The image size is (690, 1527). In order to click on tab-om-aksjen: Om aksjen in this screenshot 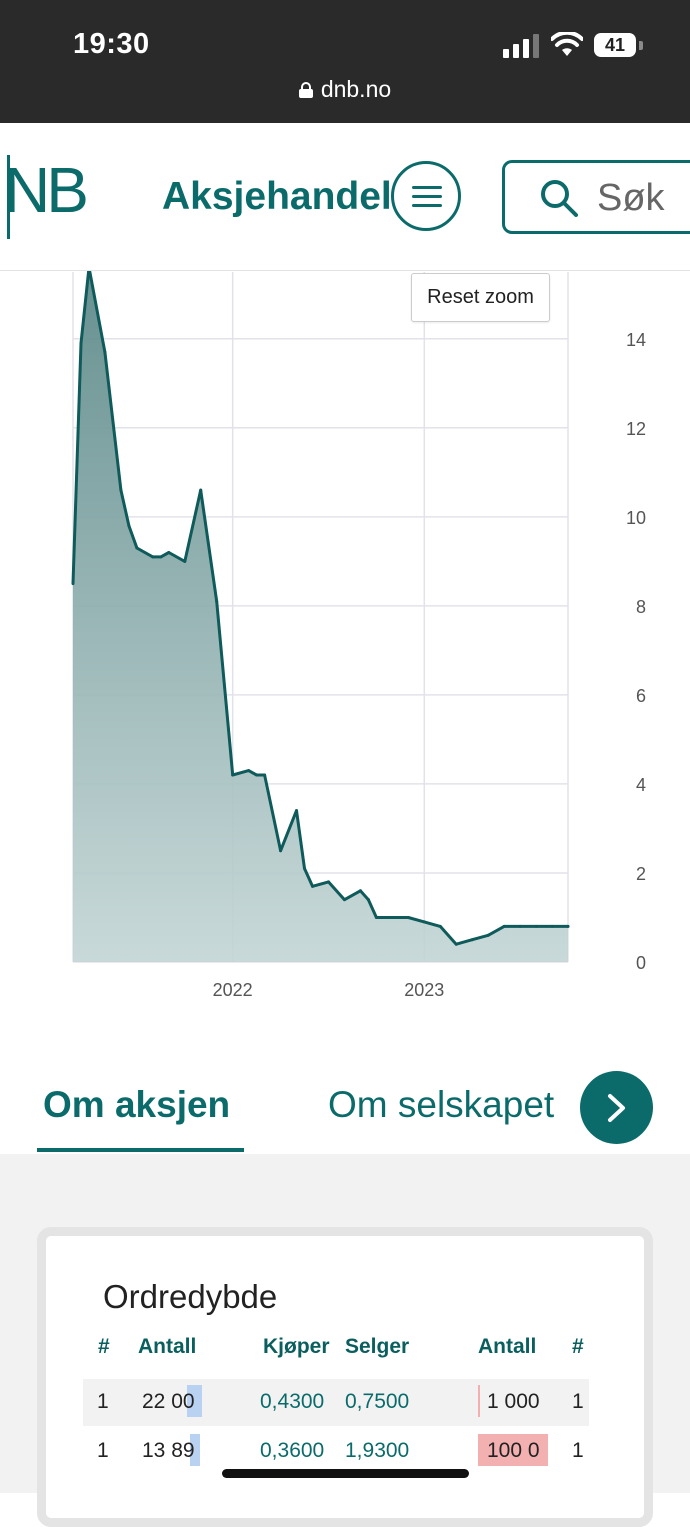, I will do `click(137, 1104)`.